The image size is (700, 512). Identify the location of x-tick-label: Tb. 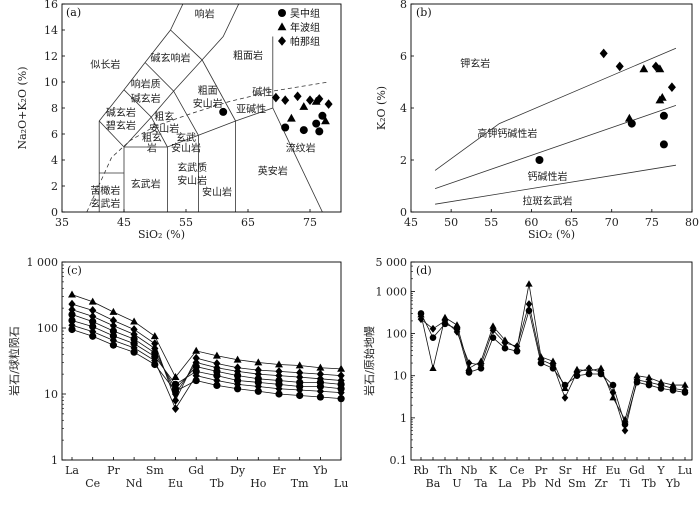
(217, 483).